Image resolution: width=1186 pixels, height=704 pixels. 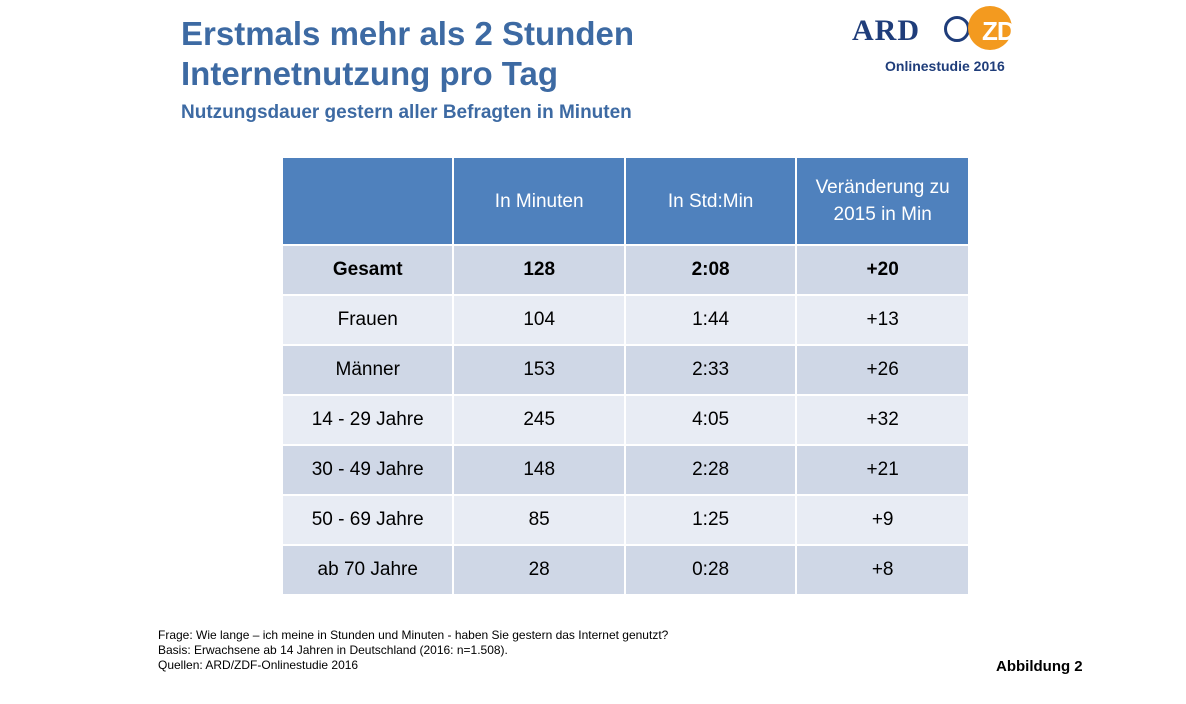 I want to click on cell-minutes: 128, so click(x=539, y=270).